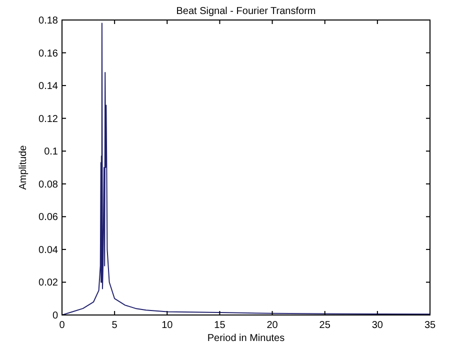  What do you see at coordinates (23, 167) in the screenshot?
I see `y-axis-title: Amplitude` at bounding box center [23, 167].